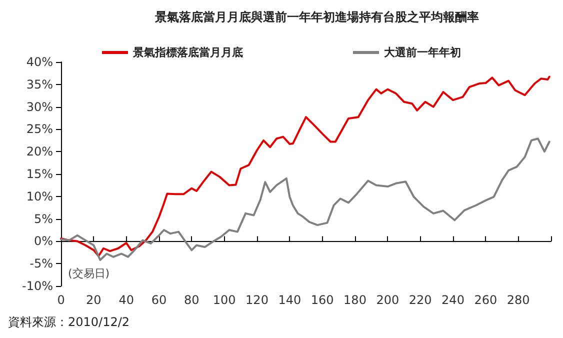 The height and width of the screenshot is (338, 563). Describe the element at coordinates (94, 300) in the screenshot. I see `x-tick-label: 20` at that location.